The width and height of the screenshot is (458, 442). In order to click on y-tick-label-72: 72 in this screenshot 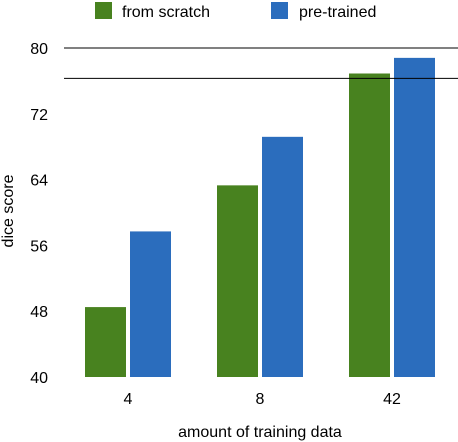, I will do `click(39, 115)`.